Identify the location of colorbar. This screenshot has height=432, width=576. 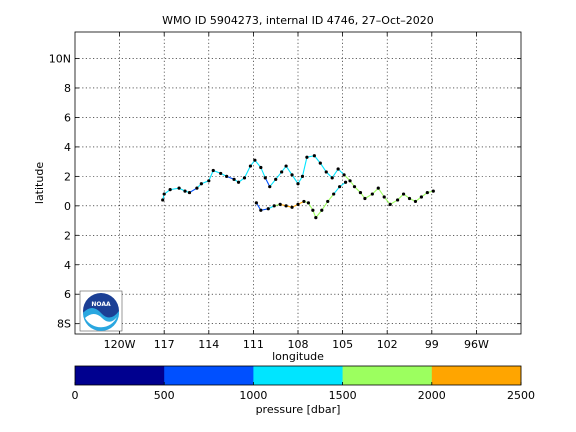
(298, 375).